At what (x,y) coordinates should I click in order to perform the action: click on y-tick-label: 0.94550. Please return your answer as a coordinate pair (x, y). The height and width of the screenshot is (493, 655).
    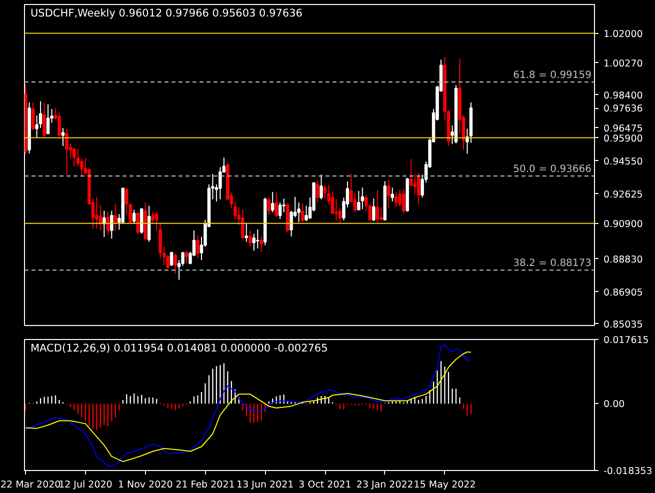
    Looking at the image, I should click on (623, 162).